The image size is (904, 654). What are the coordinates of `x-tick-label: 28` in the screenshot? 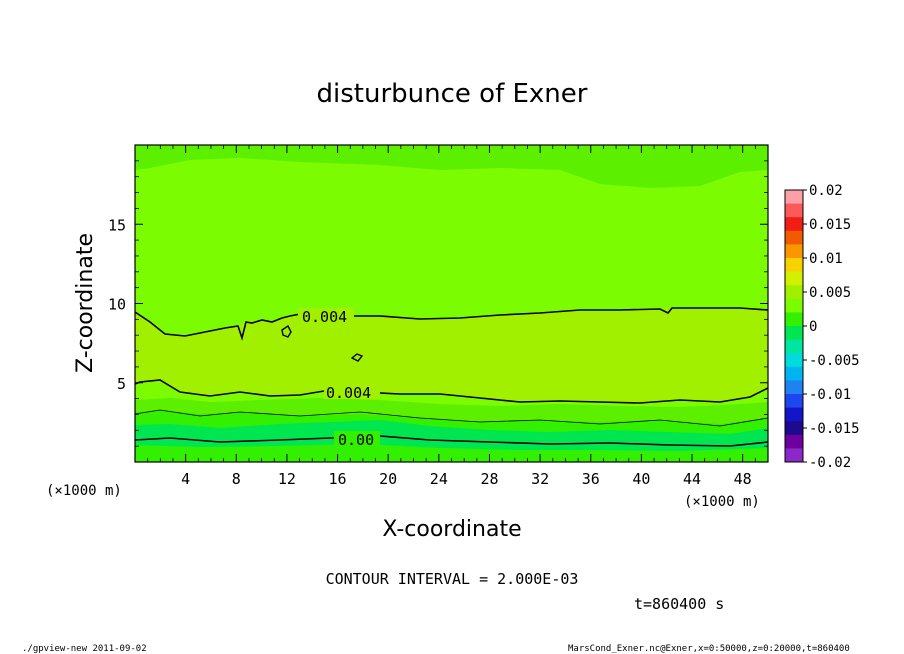 It's located at (489, 479).